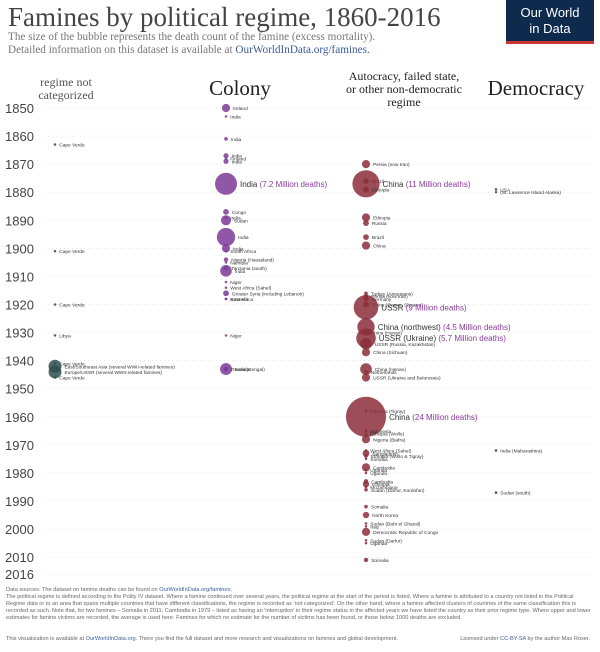  I want to click on y-tick-label: 1860, so click(19, 136).